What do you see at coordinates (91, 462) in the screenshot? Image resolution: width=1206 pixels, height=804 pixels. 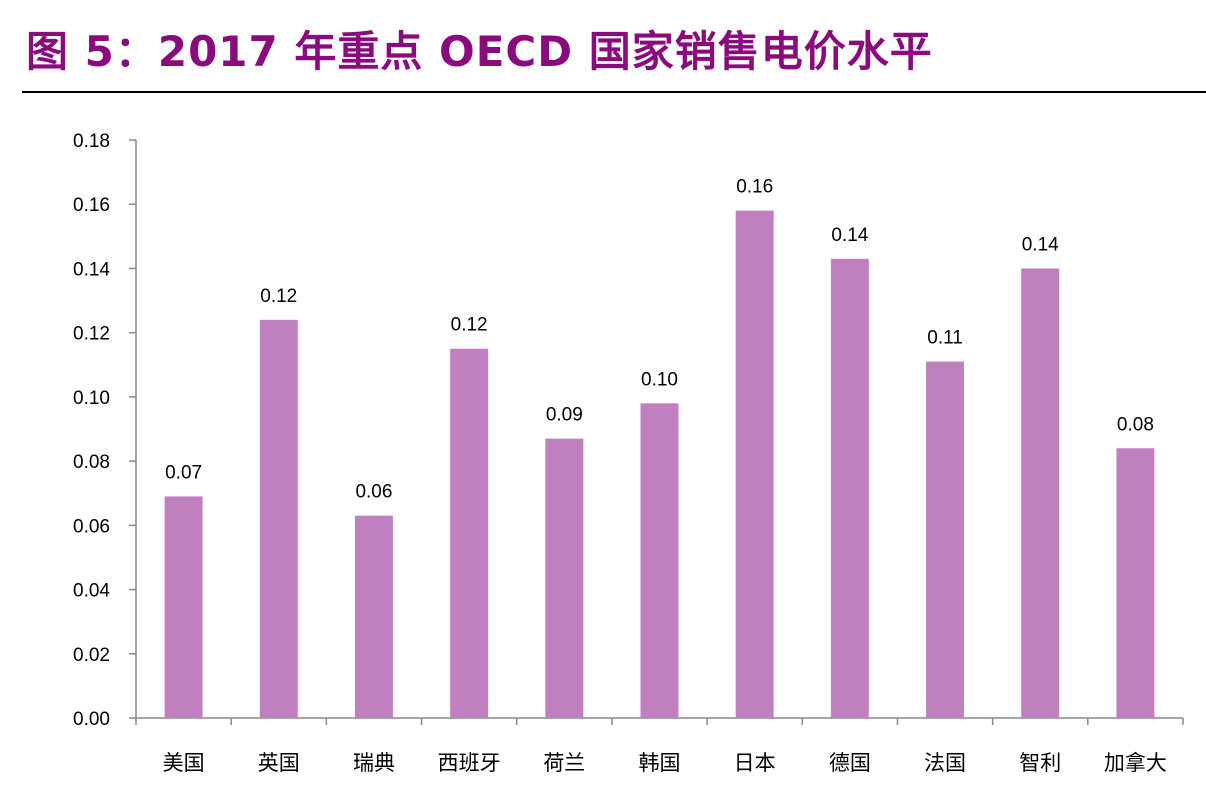 I see `y-tick-label: 0.08` at bounding box center [91, 462].